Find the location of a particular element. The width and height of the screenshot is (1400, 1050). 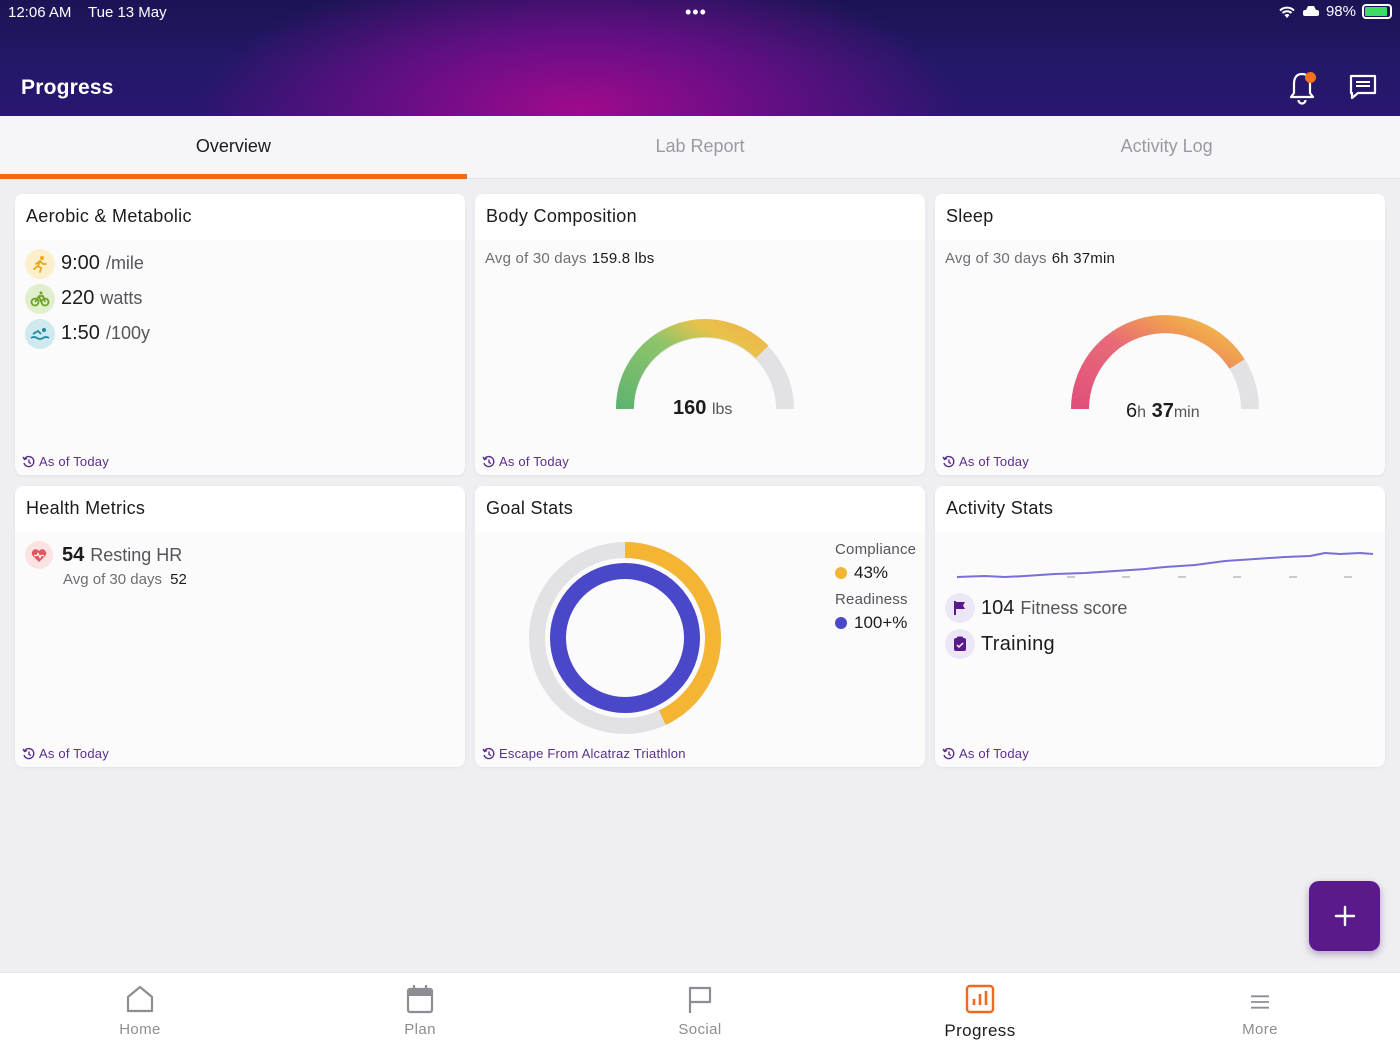

battery-icon is located at coordinates (1377, 11).